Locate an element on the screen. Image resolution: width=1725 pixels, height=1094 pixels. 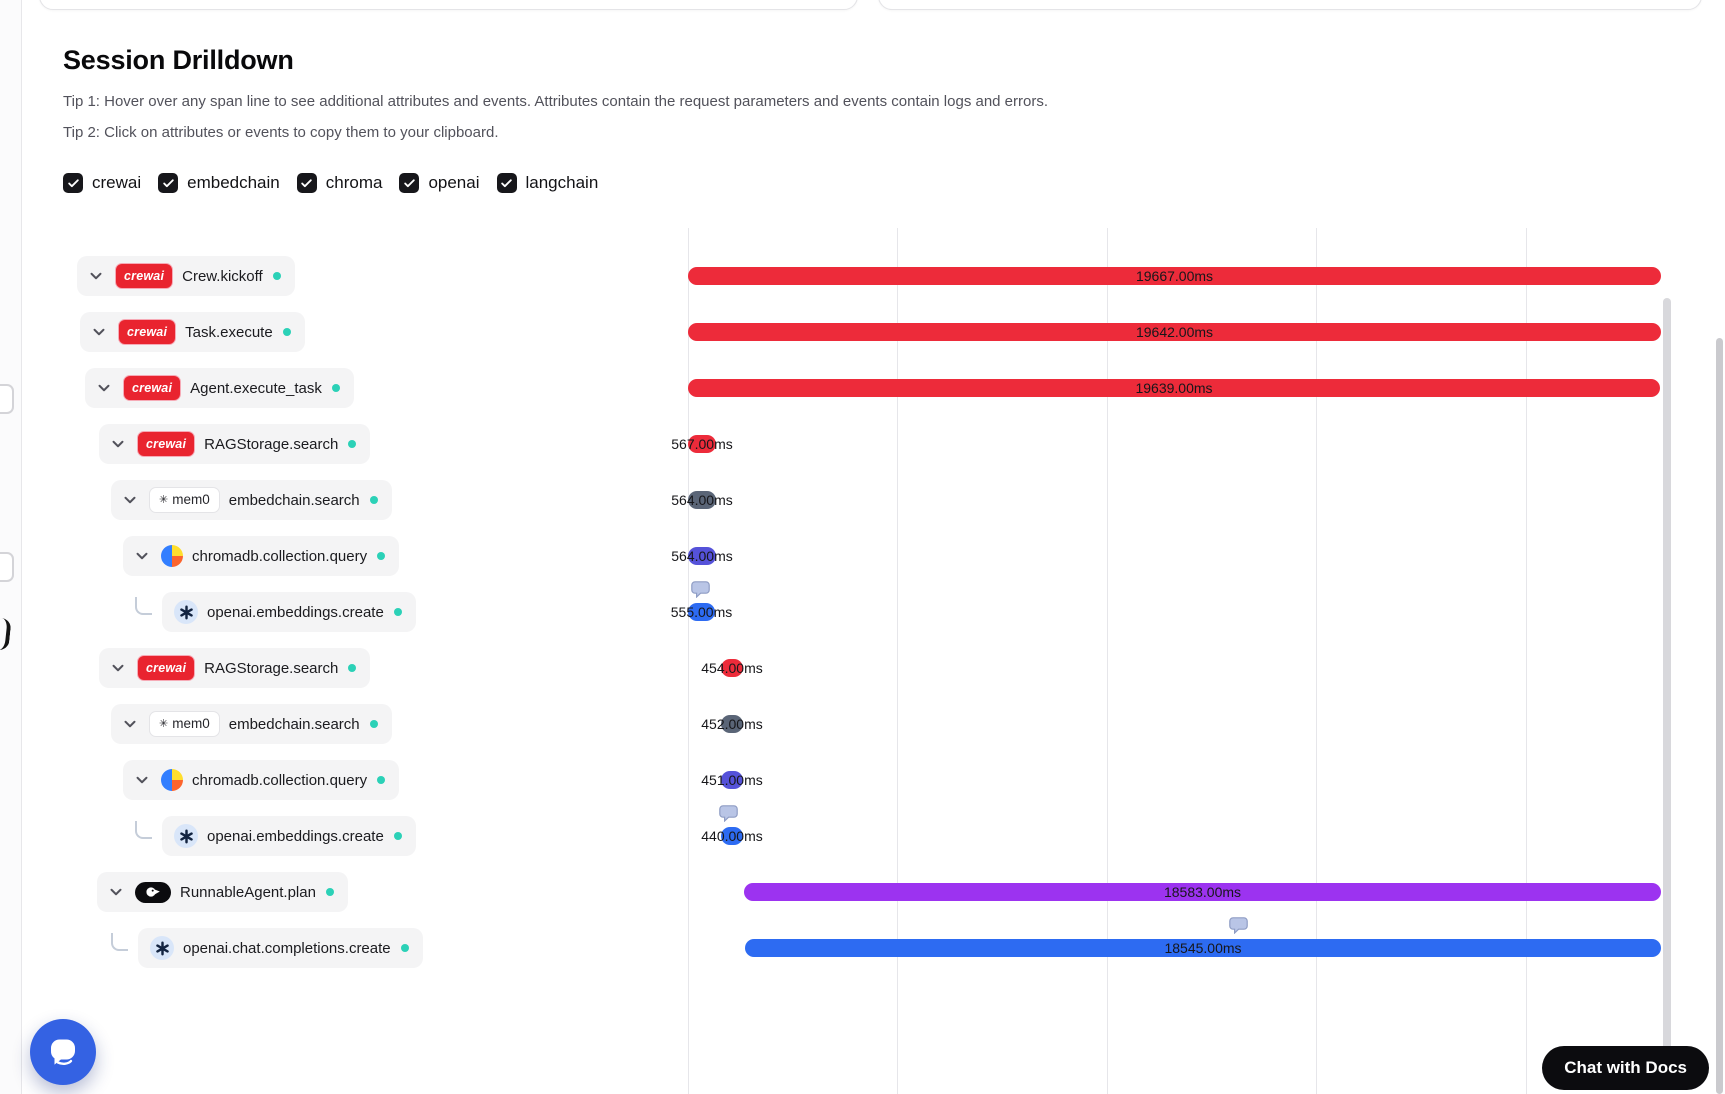
span-duration-bar: 19639.00ms is located at coordinates (1174, 388).